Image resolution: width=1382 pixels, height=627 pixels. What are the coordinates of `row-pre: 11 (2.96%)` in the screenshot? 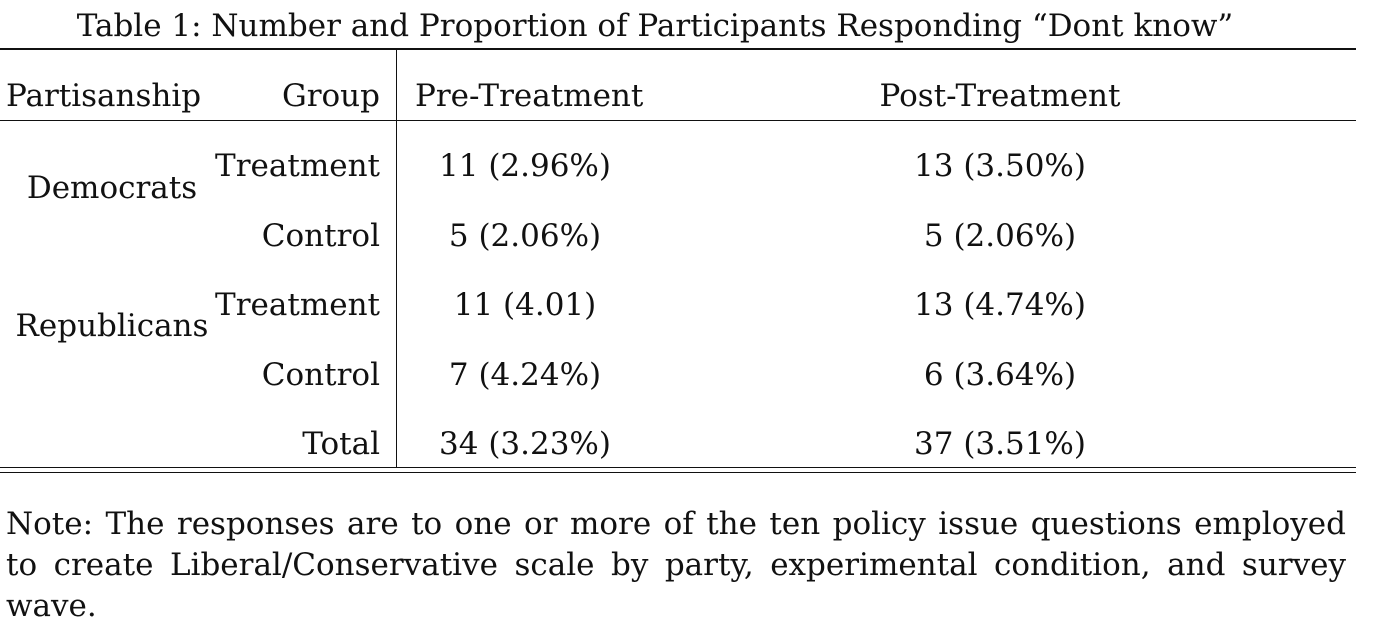 It's located at (525, 166).